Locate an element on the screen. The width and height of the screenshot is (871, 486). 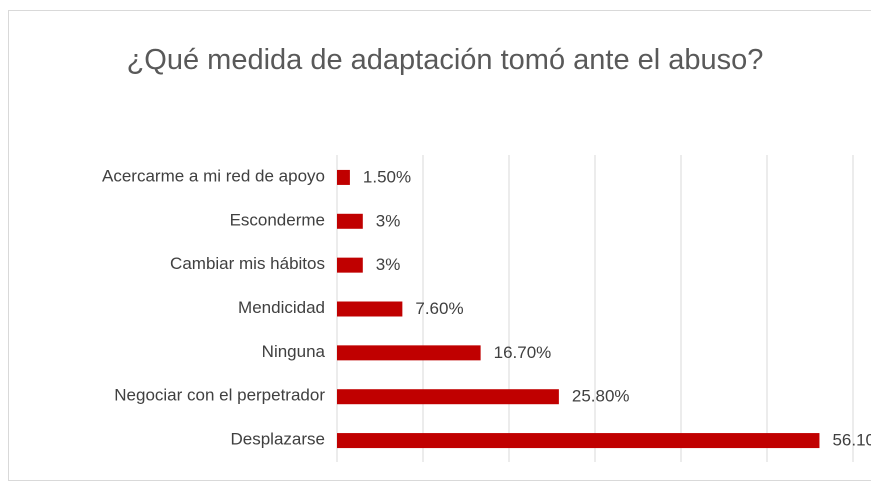
data-label: 56.10% is located at coordinates (851, 440).